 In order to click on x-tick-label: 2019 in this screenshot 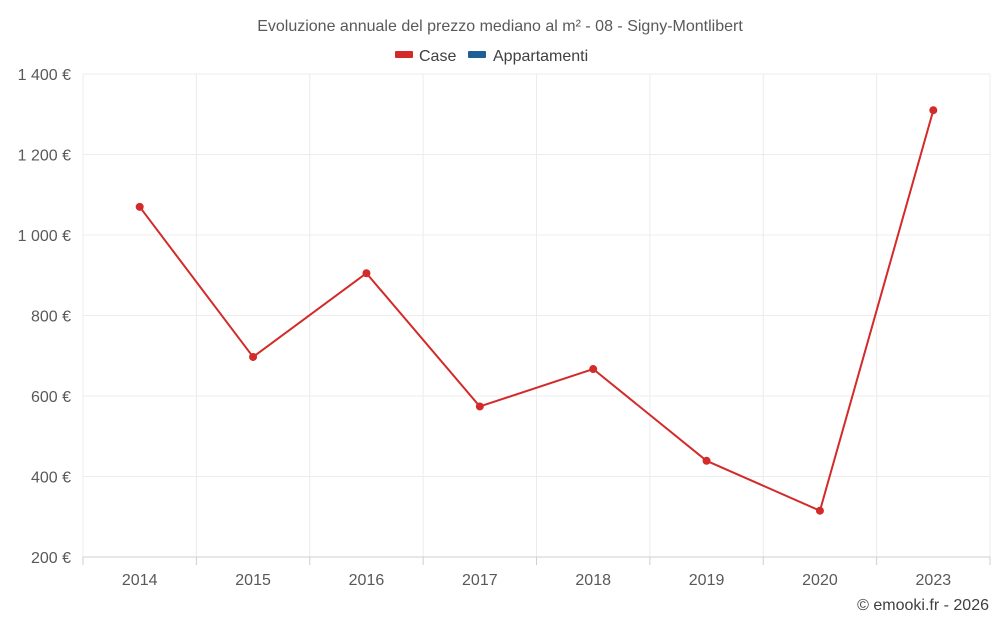, I will do `click(707, 580)`.